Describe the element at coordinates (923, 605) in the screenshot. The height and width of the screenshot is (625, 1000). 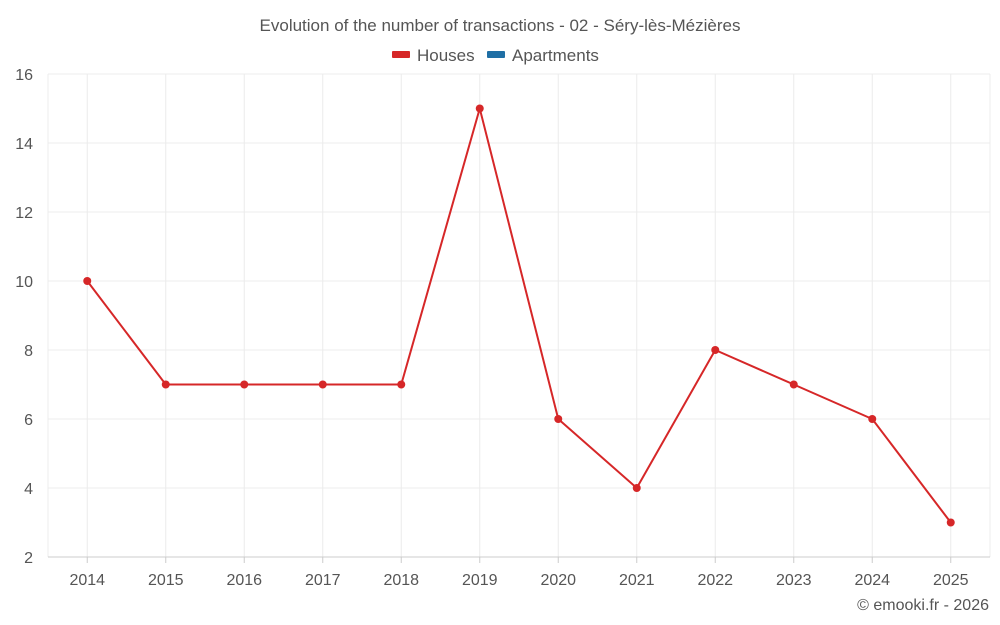
I see `credit-text: © emooki.fr - 2026` at that location.